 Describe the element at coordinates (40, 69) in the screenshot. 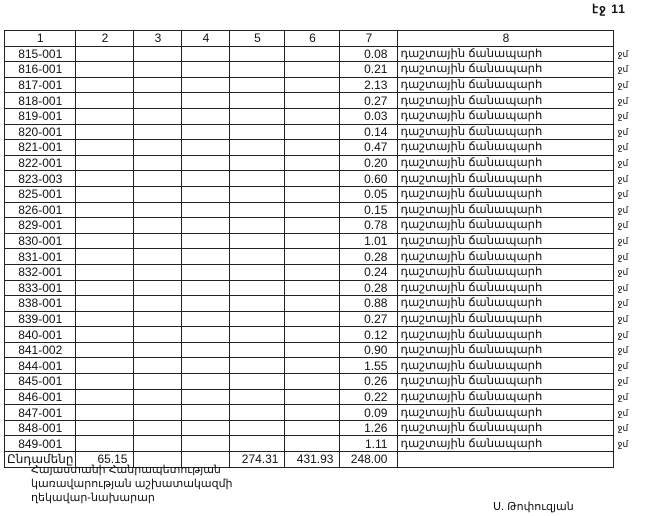

I see `parcel-code: 816-001` at that location.